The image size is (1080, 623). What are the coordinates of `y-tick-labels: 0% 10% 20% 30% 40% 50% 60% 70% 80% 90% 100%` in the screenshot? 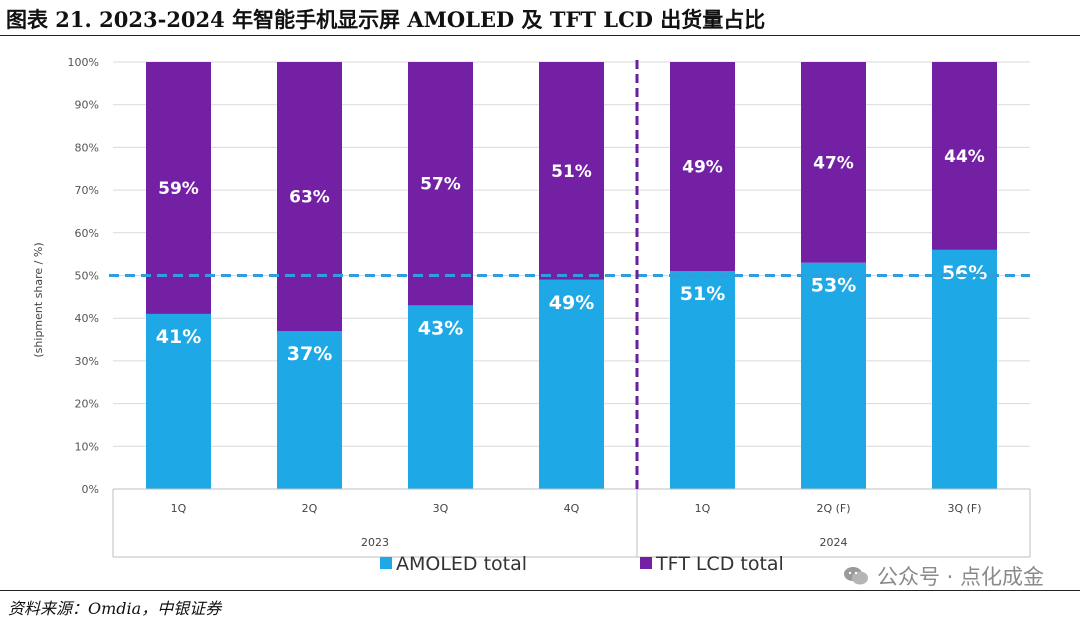 It's located at (83, 276).